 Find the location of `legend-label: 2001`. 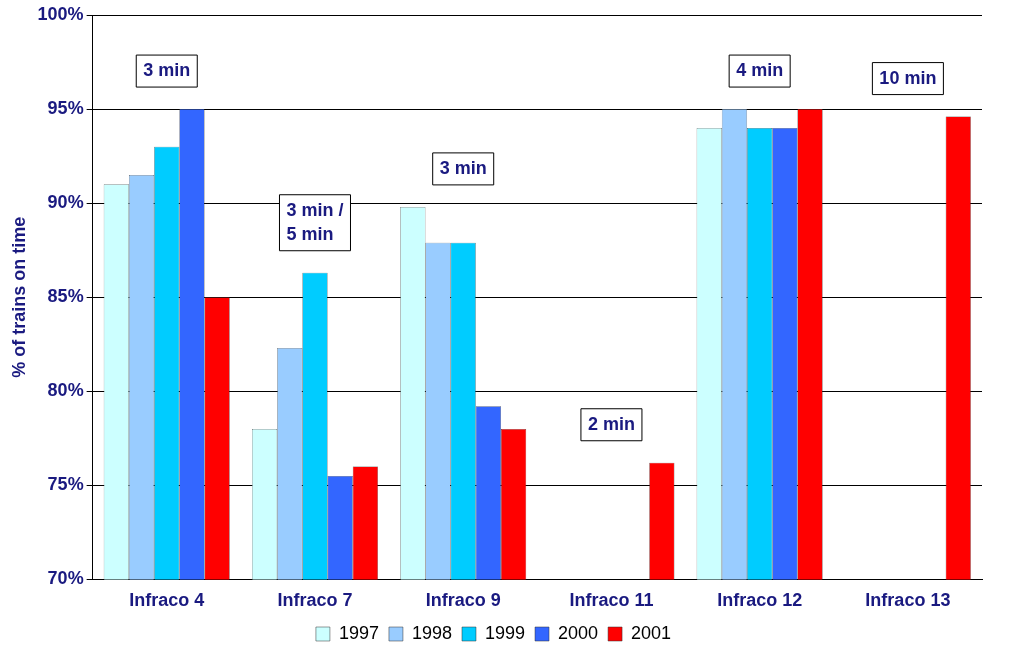

legend-label: 2001 is located at coordinates (651, 632).